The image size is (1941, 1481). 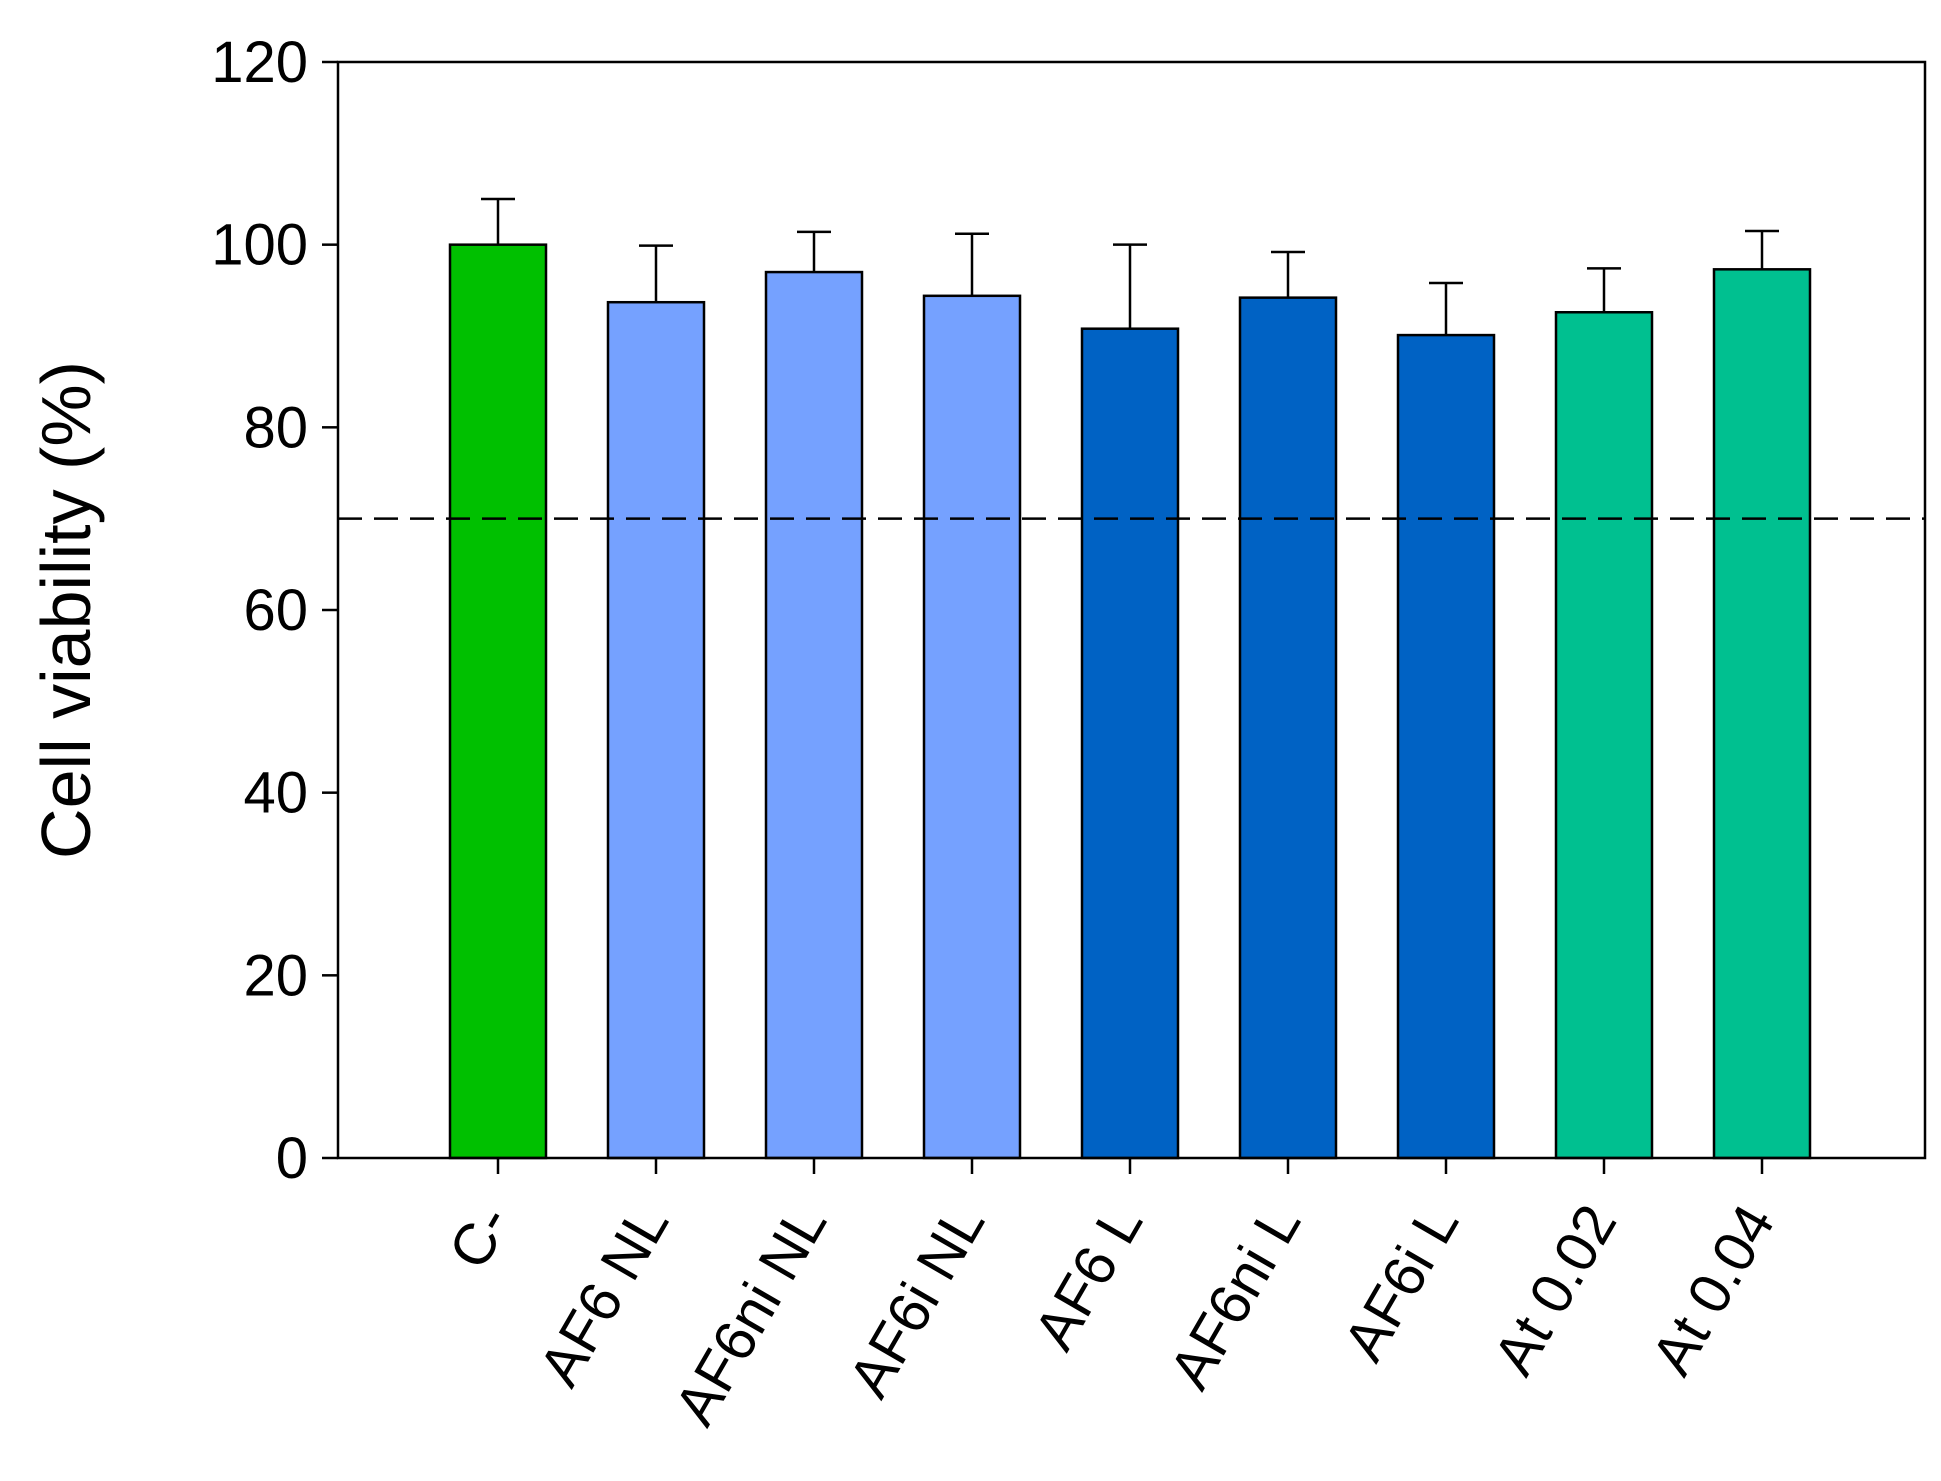 I want to click on x-tick-label-9: At 0.04, so click(x=1713, y=1290).